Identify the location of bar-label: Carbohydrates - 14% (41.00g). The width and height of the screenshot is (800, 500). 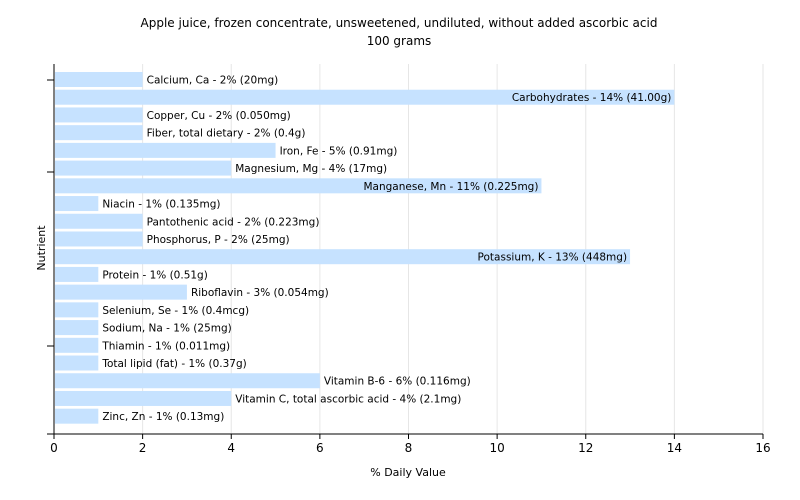
(592, 98).